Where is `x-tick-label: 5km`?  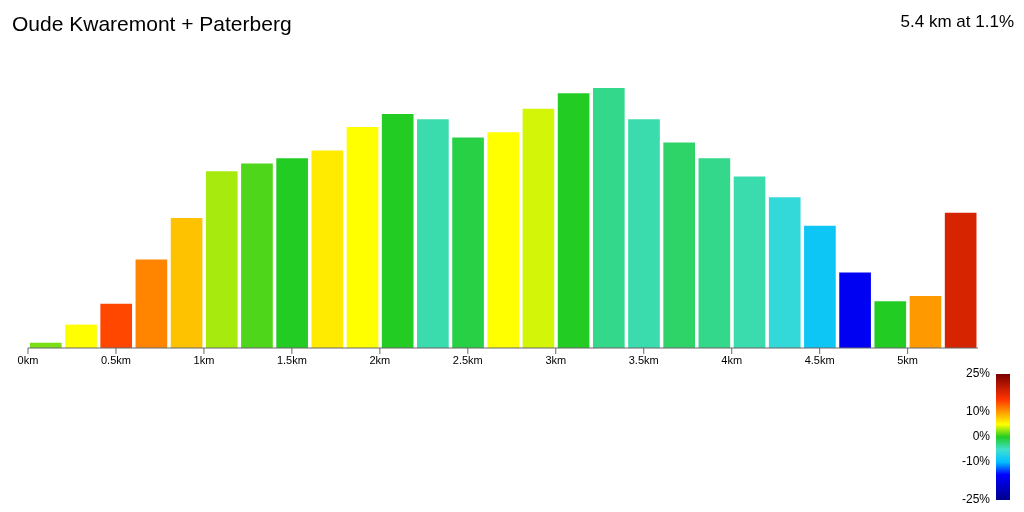 x-tick-label: 5km is located at coordinates (908, 359).